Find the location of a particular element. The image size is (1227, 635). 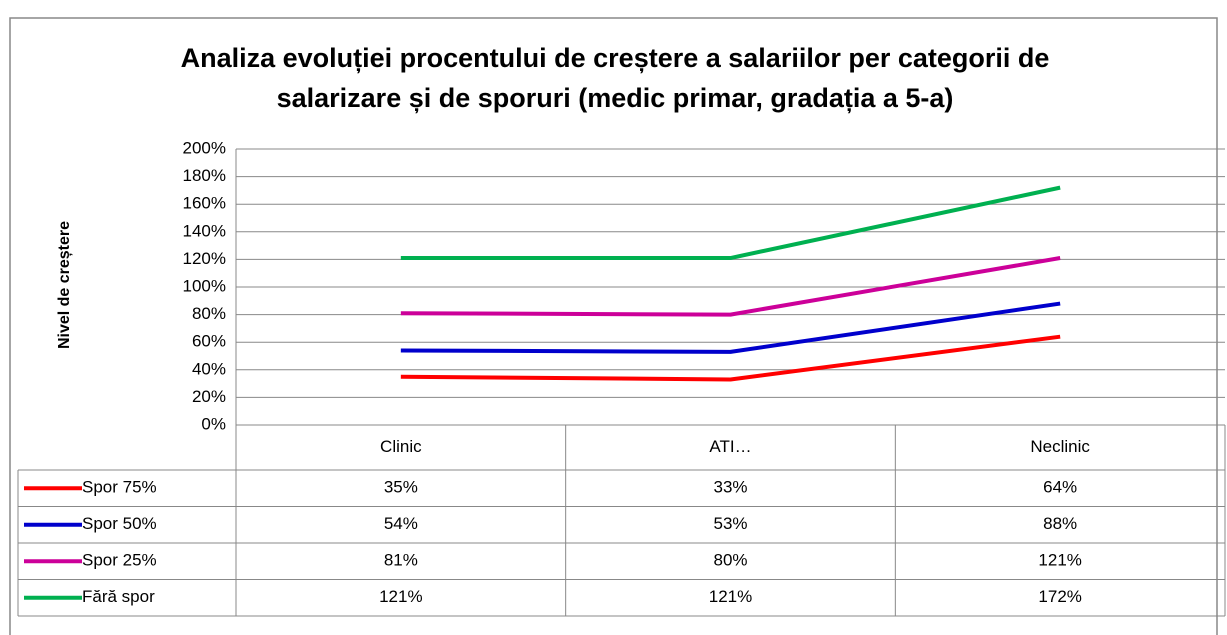

table-value: 54% is located at coordinates (401, 523).